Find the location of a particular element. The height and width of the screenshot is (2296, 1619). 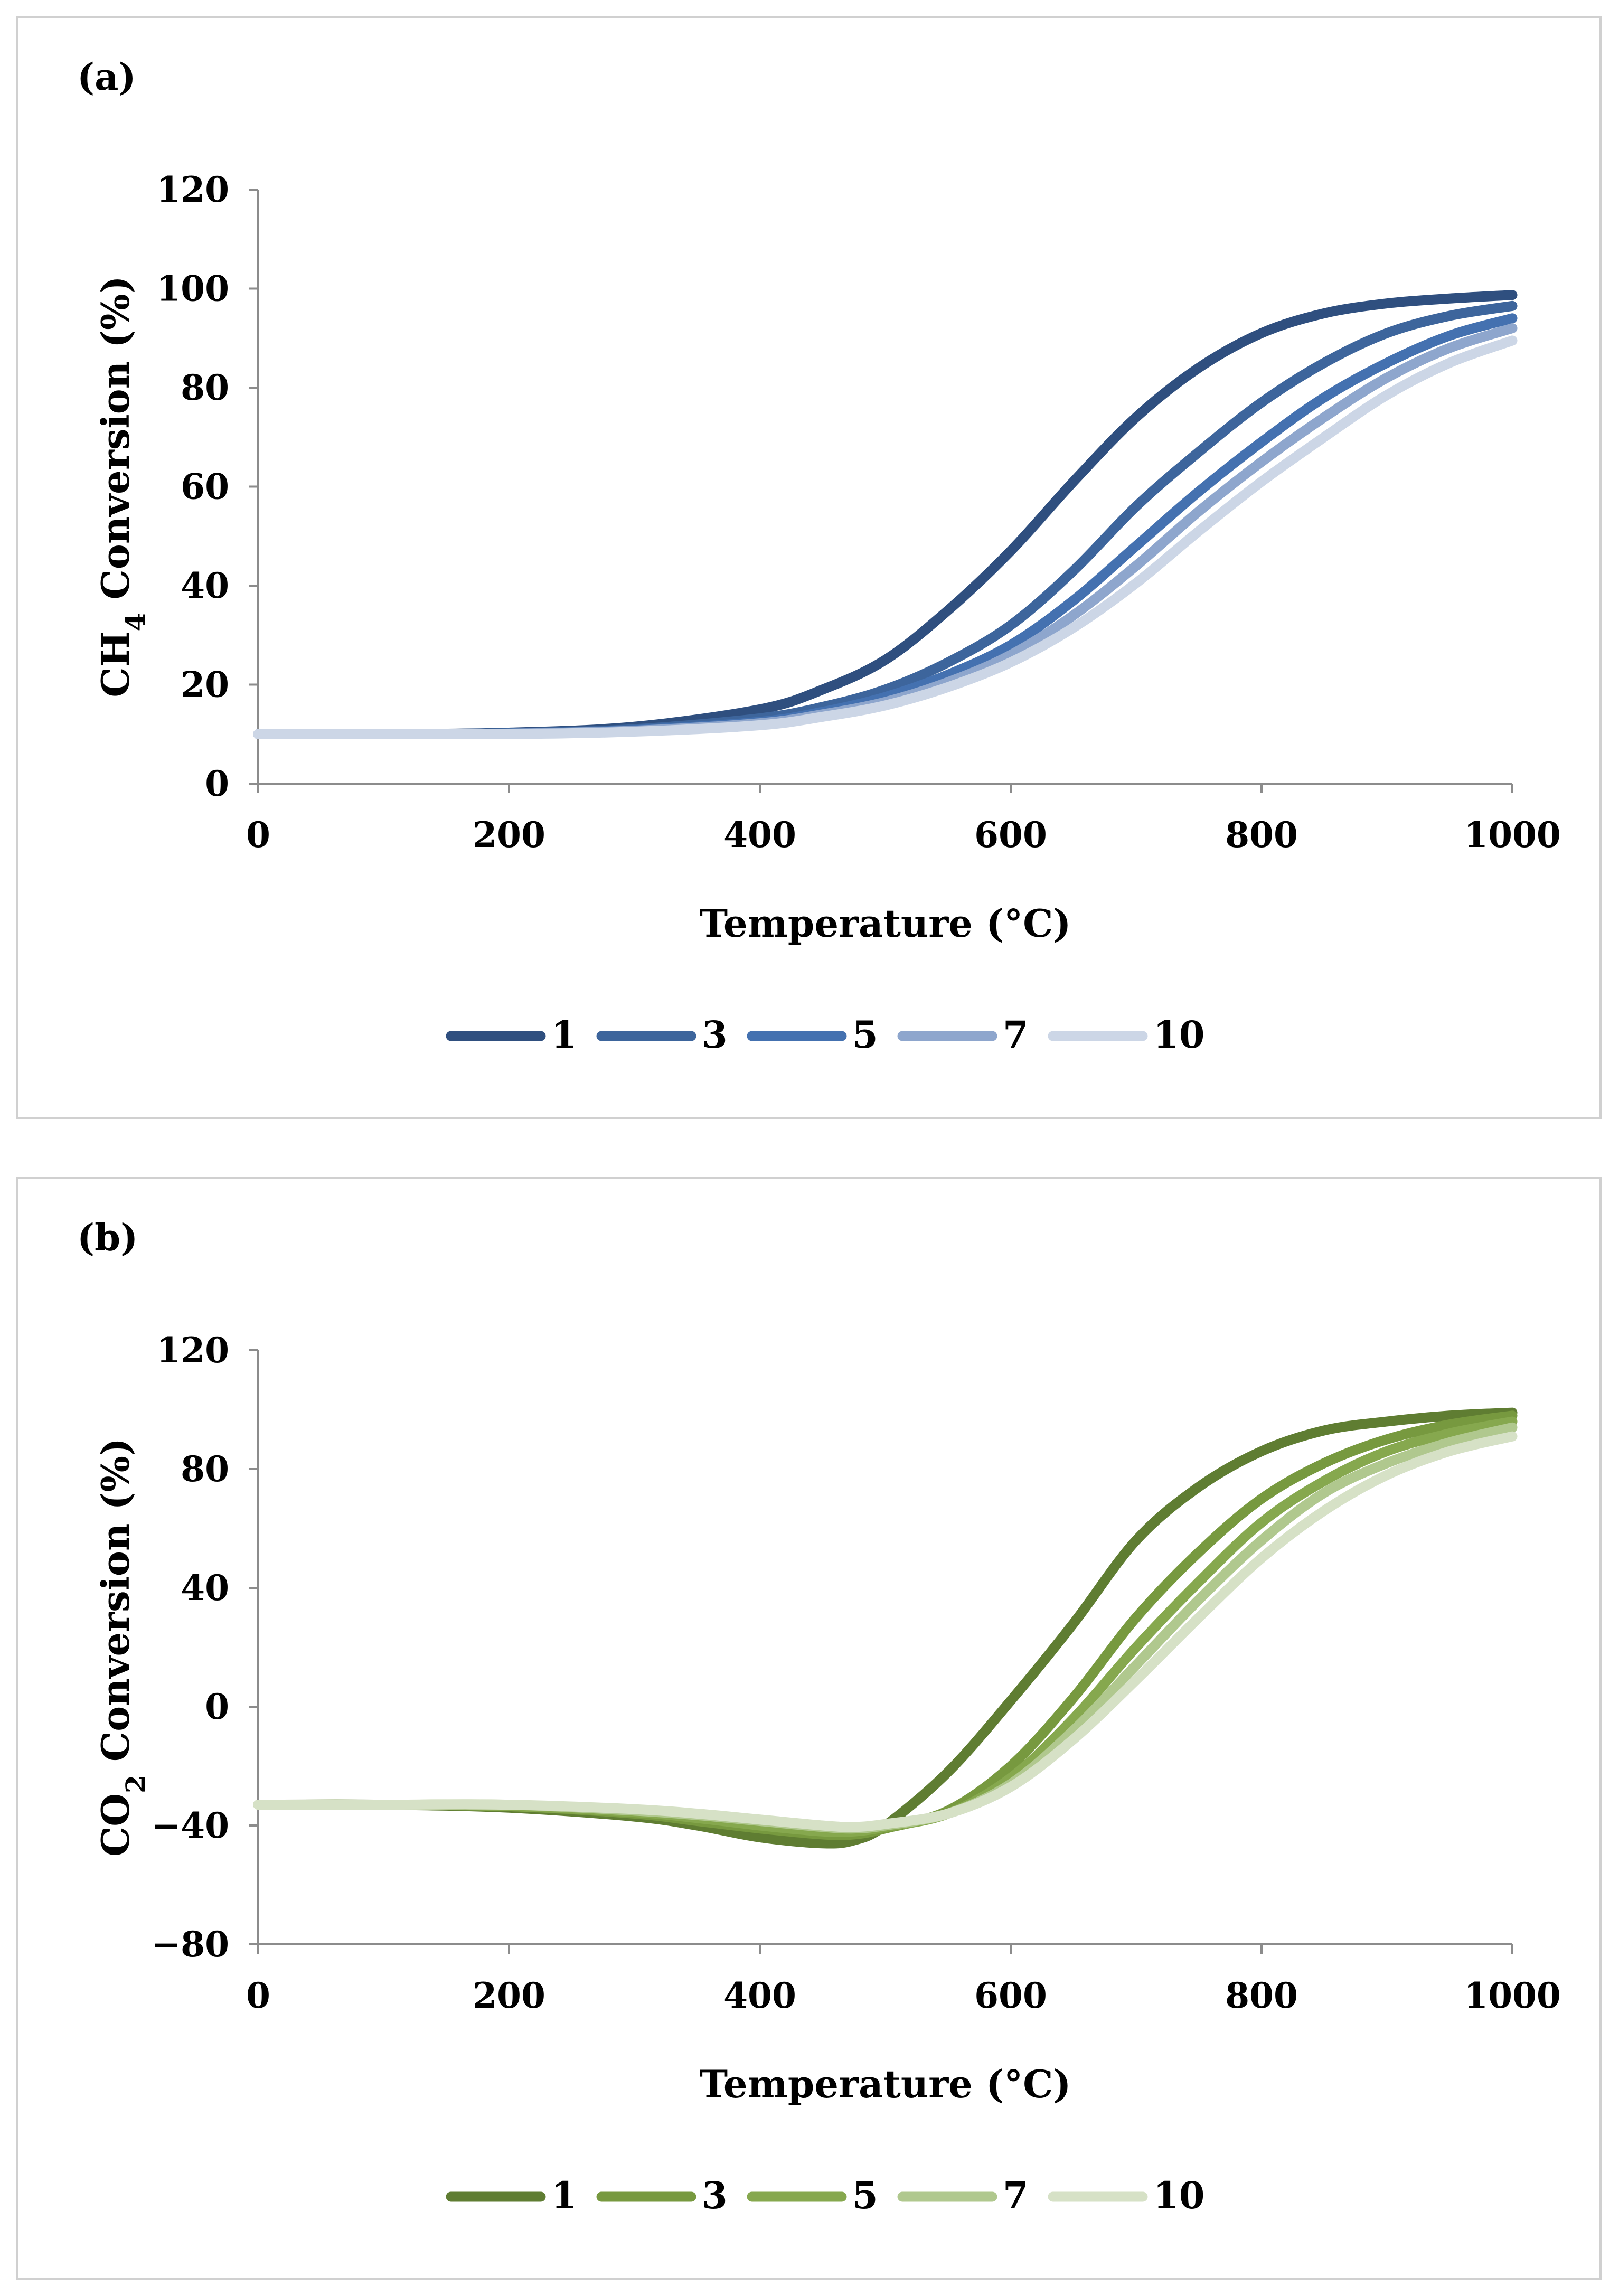

y-tick-label: 20 is located at coordinates (205, 684).